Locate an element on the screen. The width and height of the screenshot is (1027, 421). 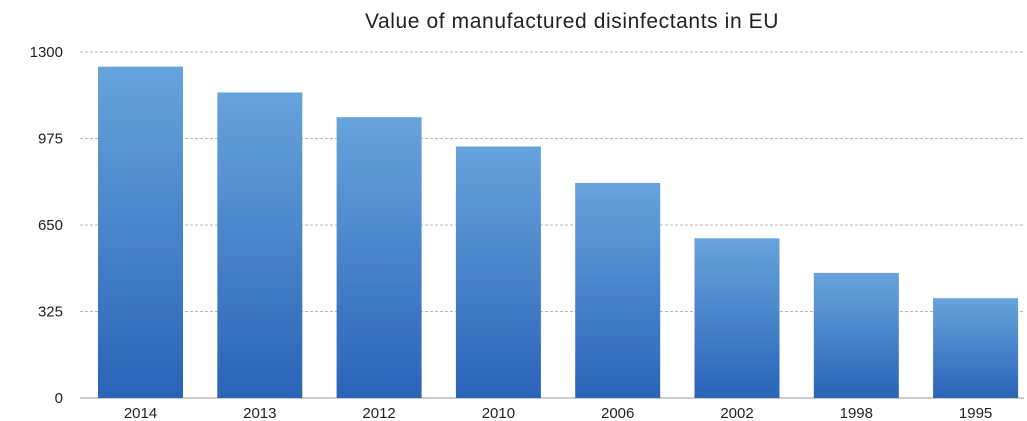
x-axis-tick-labels: 2014 2013 2012 2010 2006 2002 1998 1995 is located at coordinates (558, 413).